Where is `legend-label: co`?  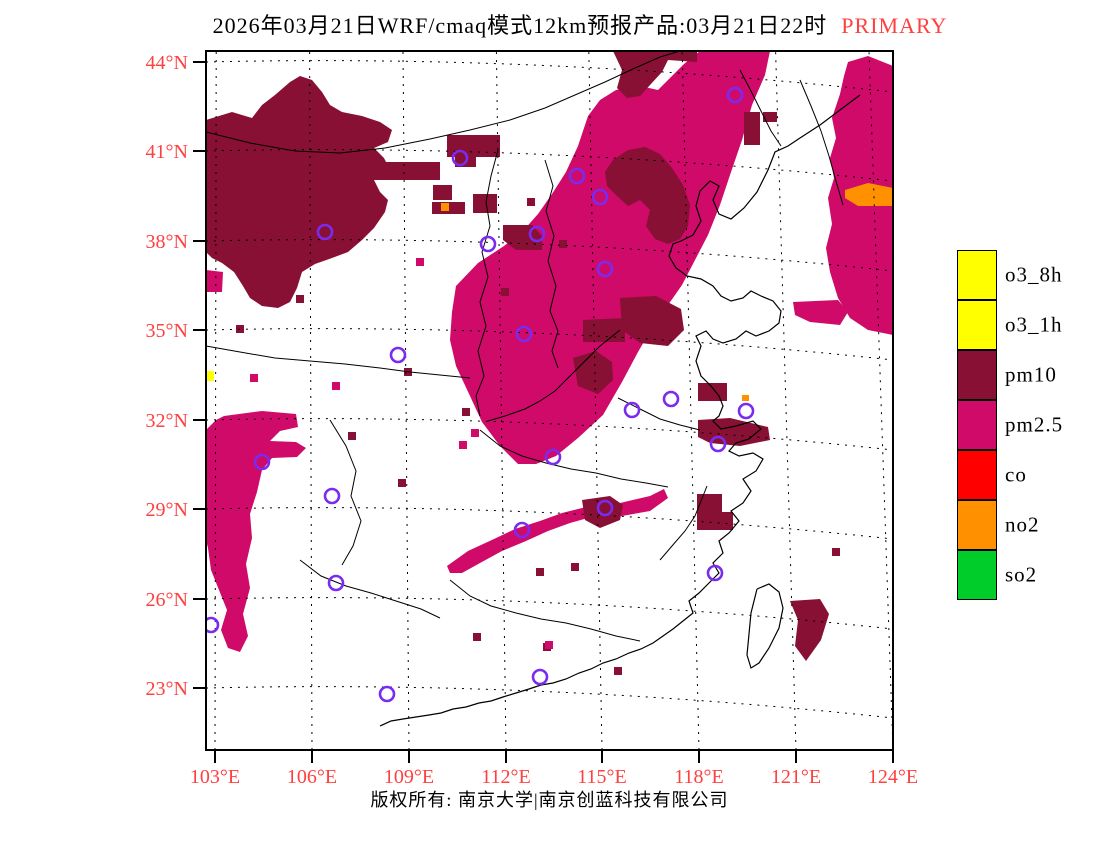
legend-label: co is located at coordinates (1016, 474).